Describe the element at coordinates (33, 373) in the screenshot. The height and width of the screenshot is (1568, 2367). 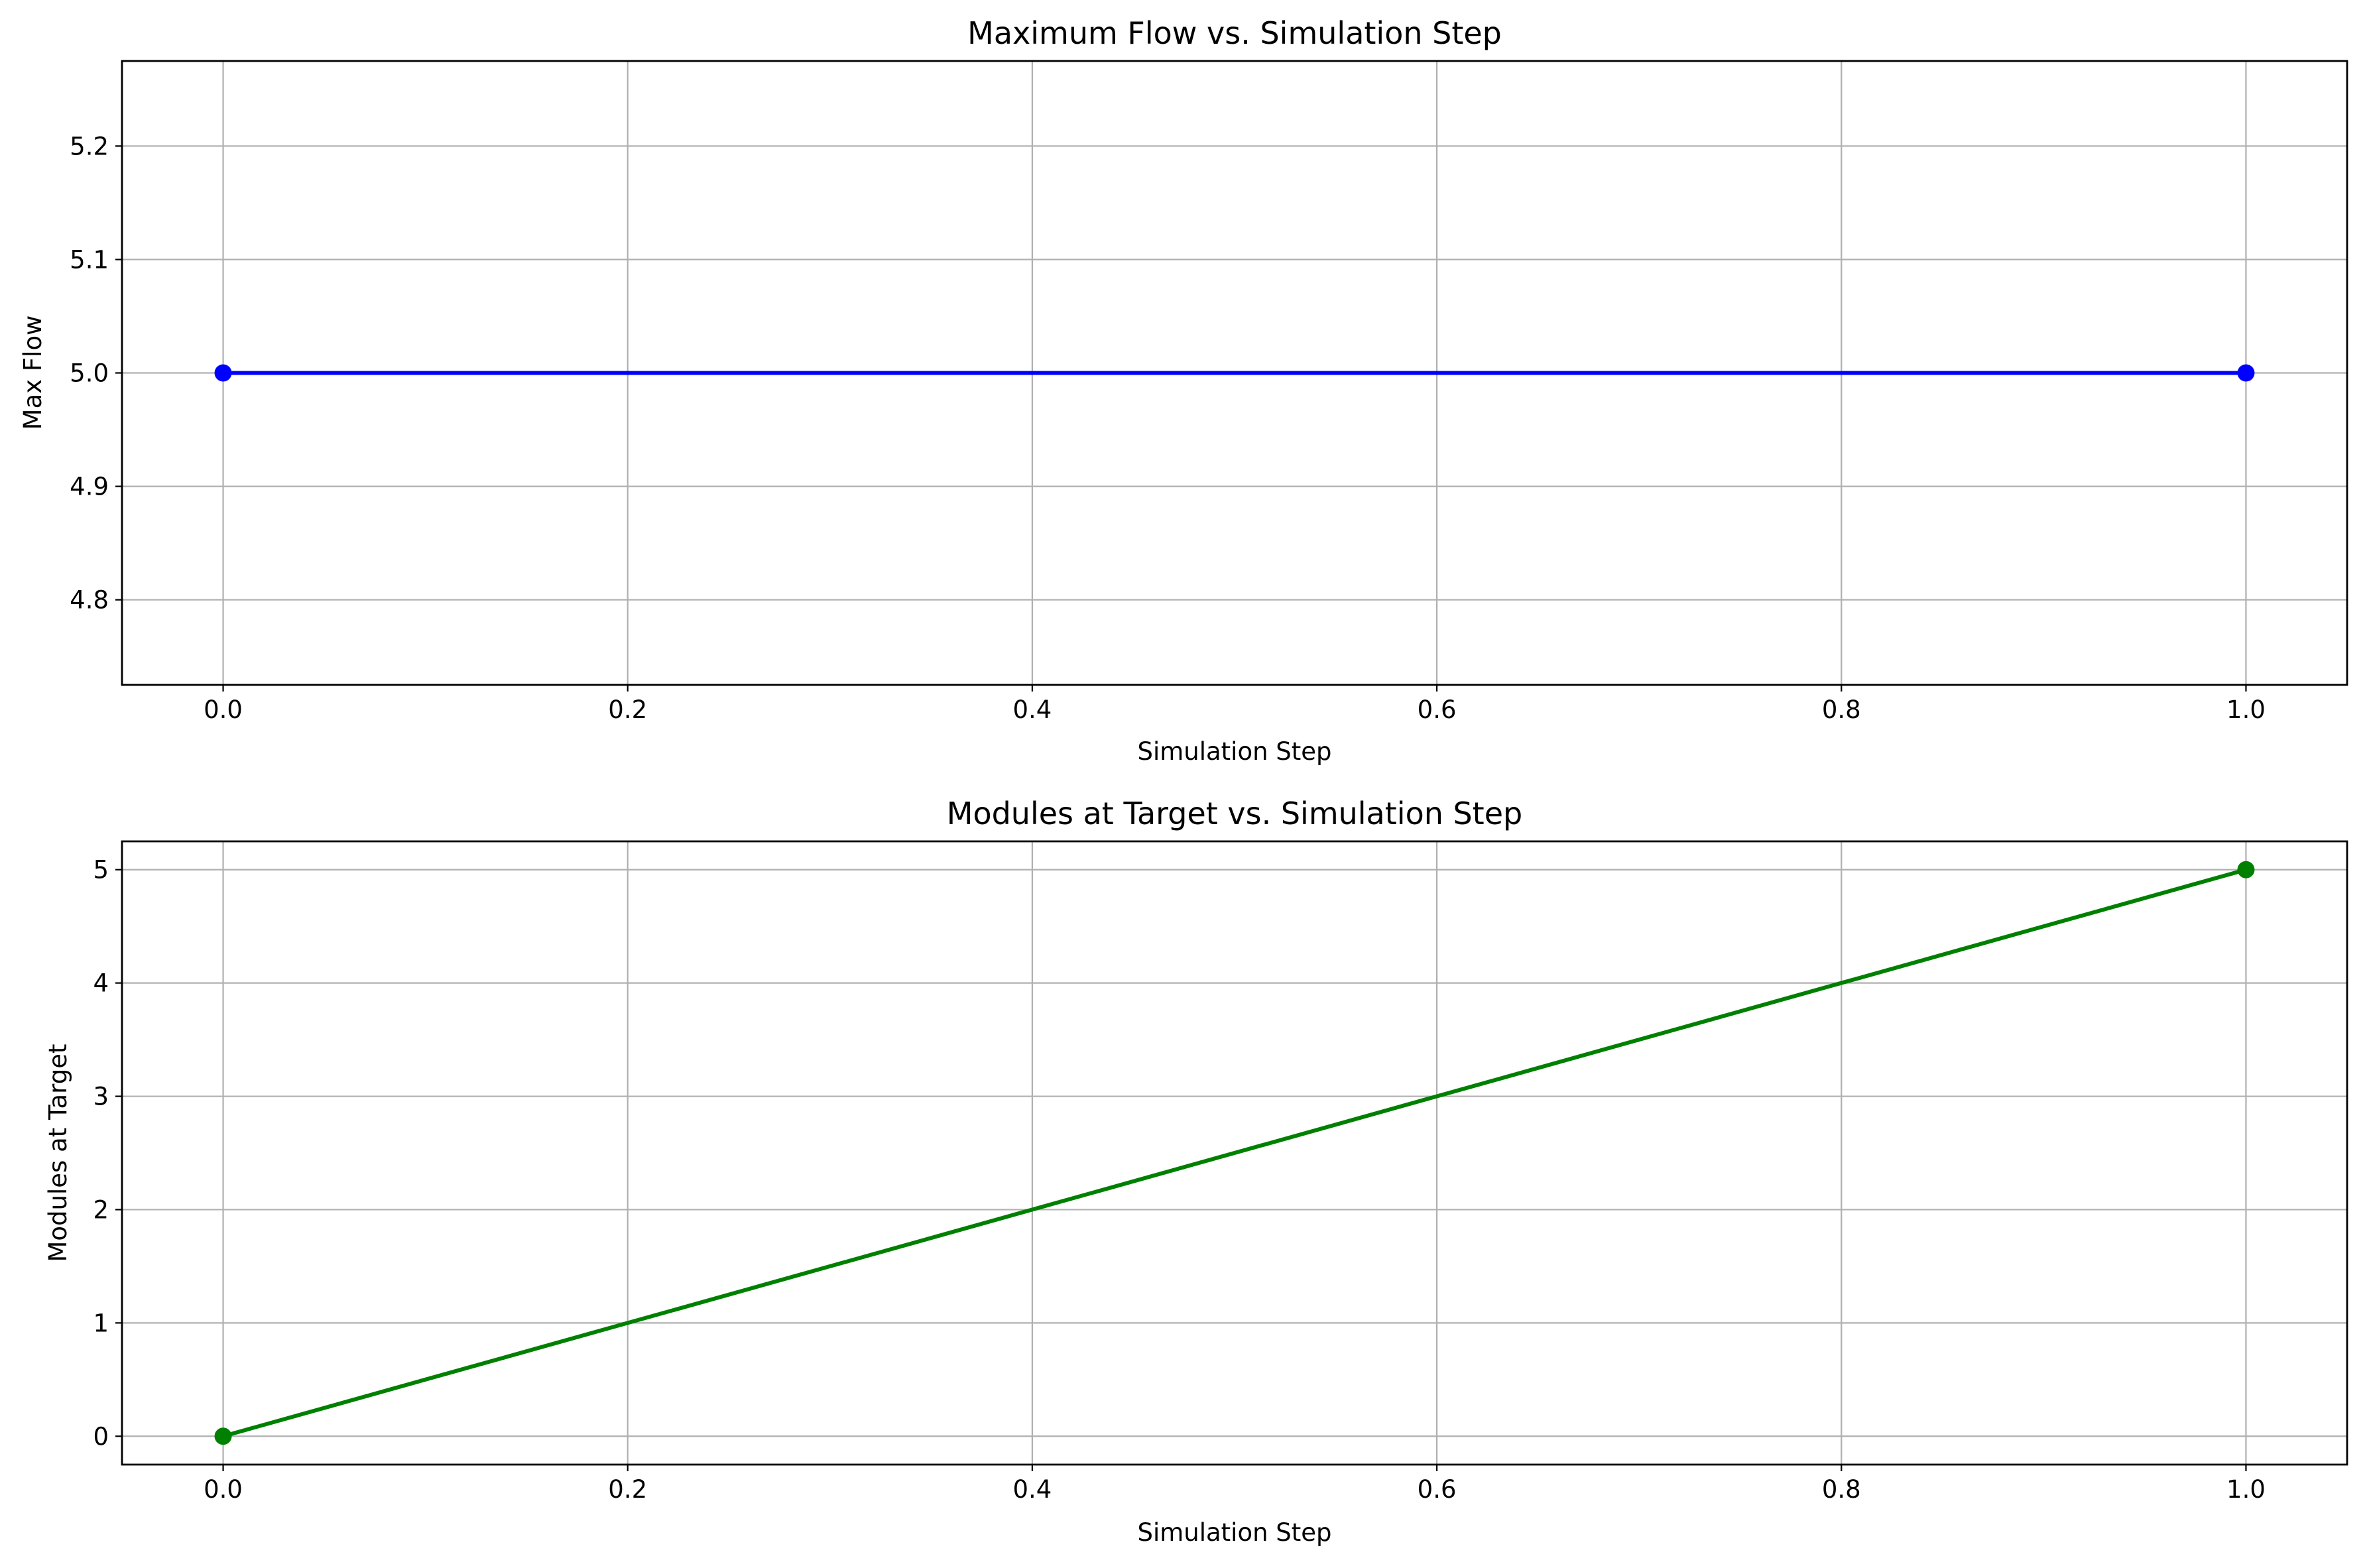
I see `y-axis-label: Max Flow` at that location.